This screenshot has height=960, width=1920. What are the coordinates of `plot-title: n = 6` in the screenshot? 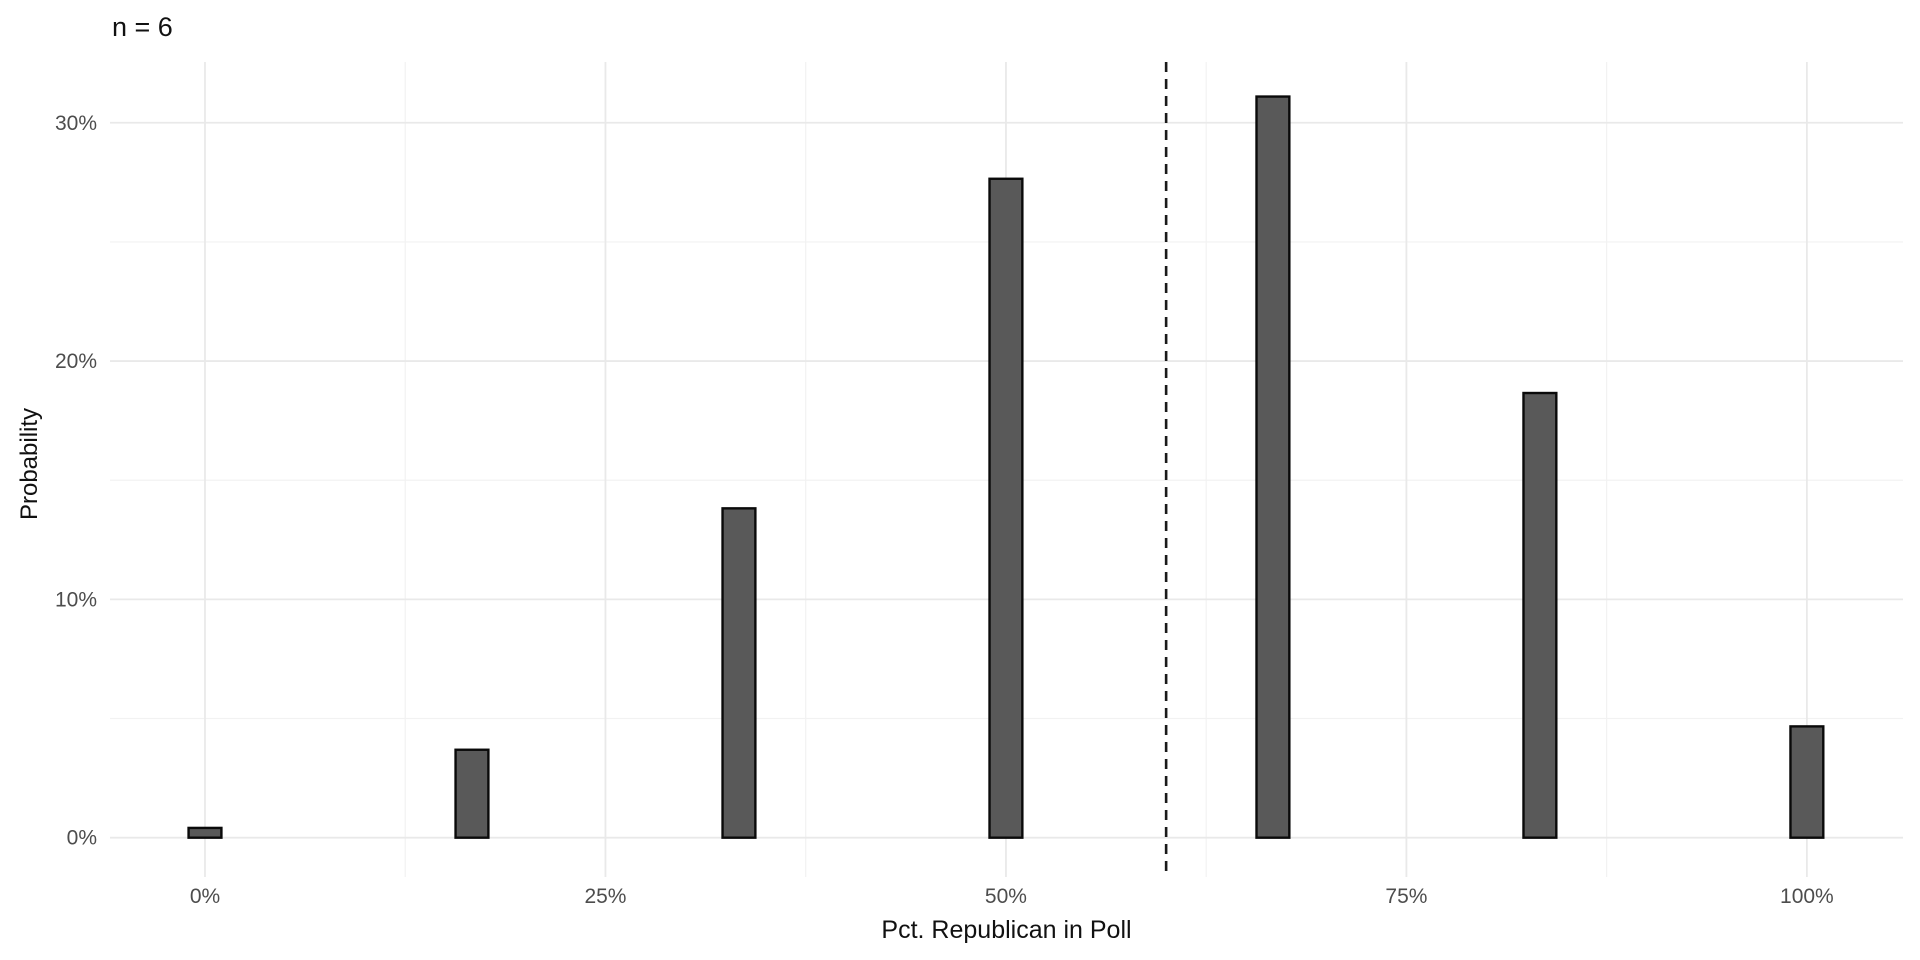 It's located at (142, 27).